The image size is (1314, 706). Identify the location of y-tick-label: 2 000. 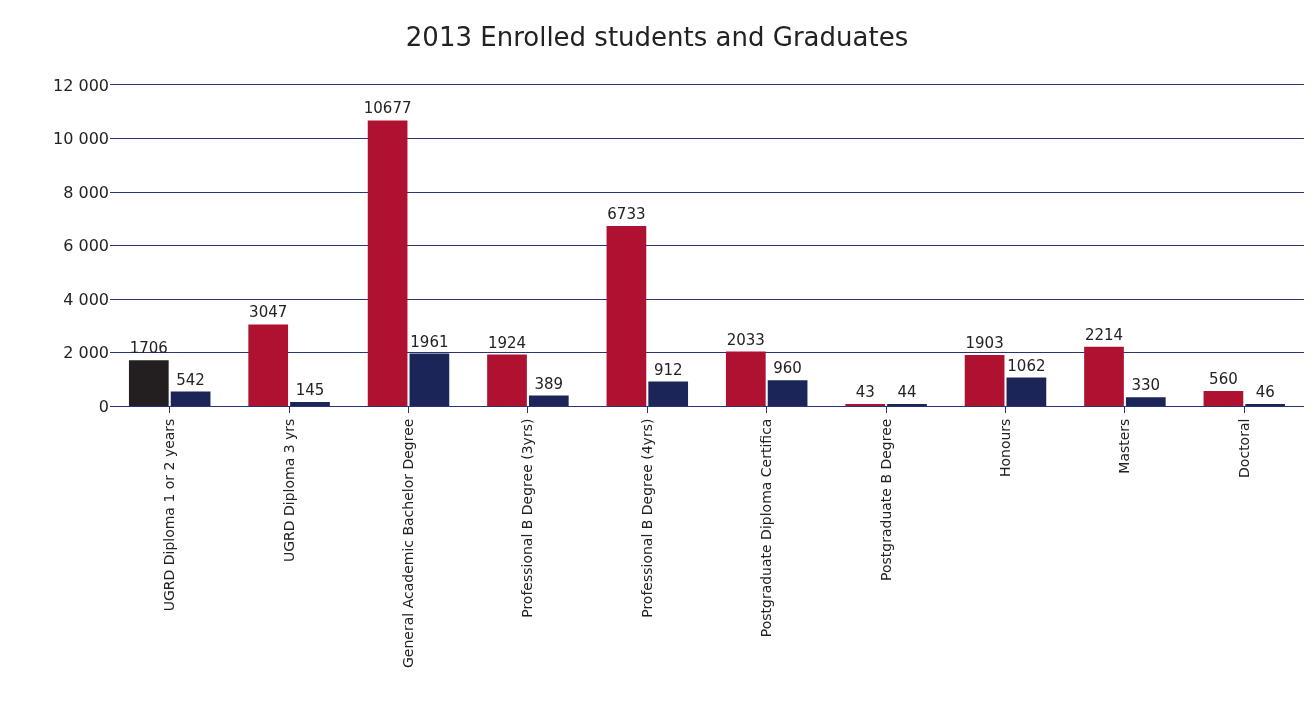
(86, 353).